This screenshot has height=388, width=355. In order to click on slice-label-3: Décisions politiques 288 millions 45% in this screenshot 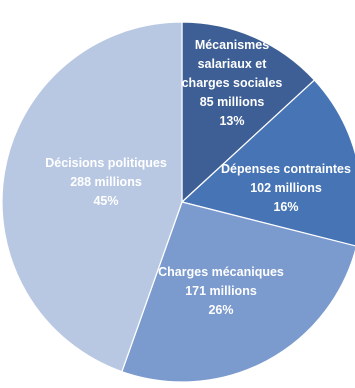, I will do `click(106, 182)`.